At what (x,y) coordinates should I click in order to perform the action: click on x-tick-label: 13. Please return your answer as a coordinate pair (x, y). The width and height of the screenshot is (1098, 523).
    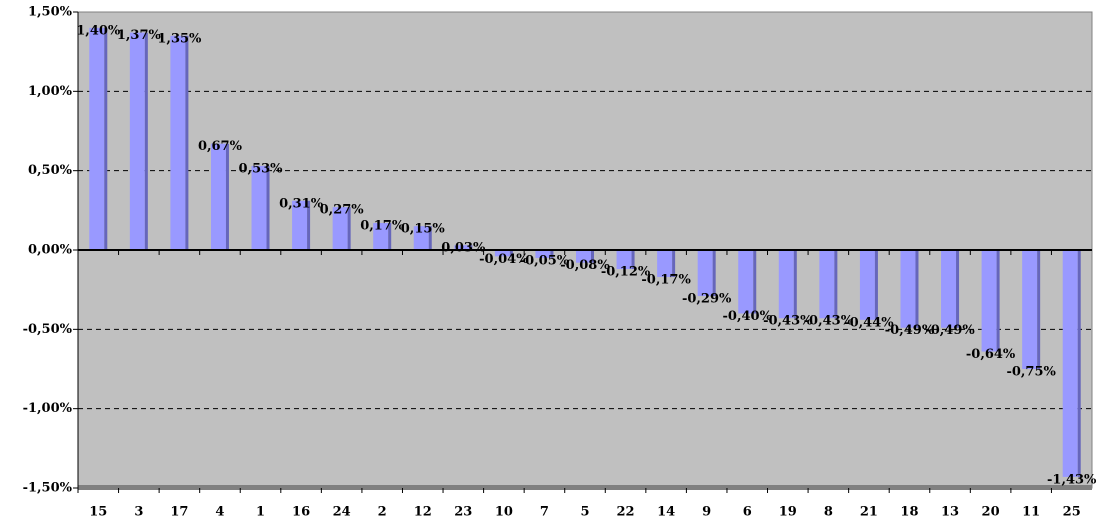
    Looking at the image, I should click on (950, 512).